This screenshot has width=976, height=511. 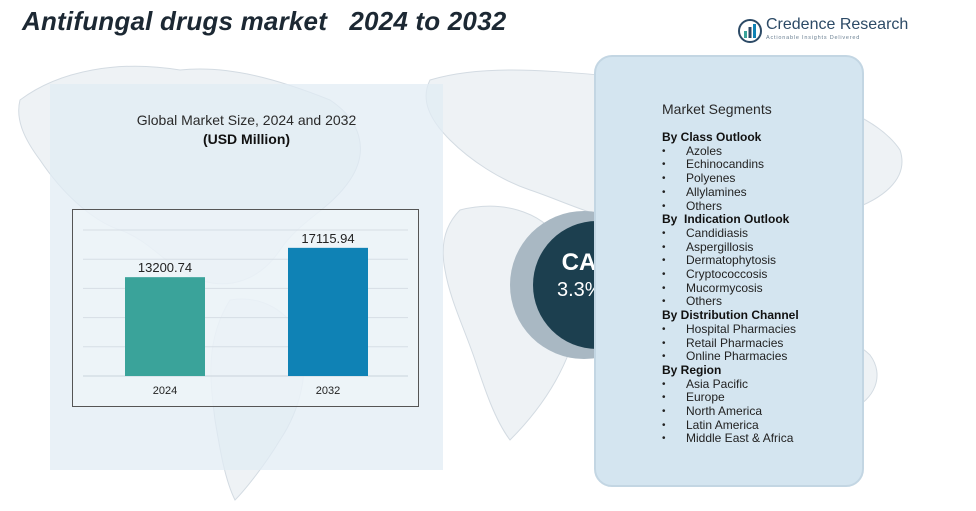 What do you see at coordinates (837, 24) in the screenshot?
I see `logo-name: Credence Research` at bounding box center [837, 24].